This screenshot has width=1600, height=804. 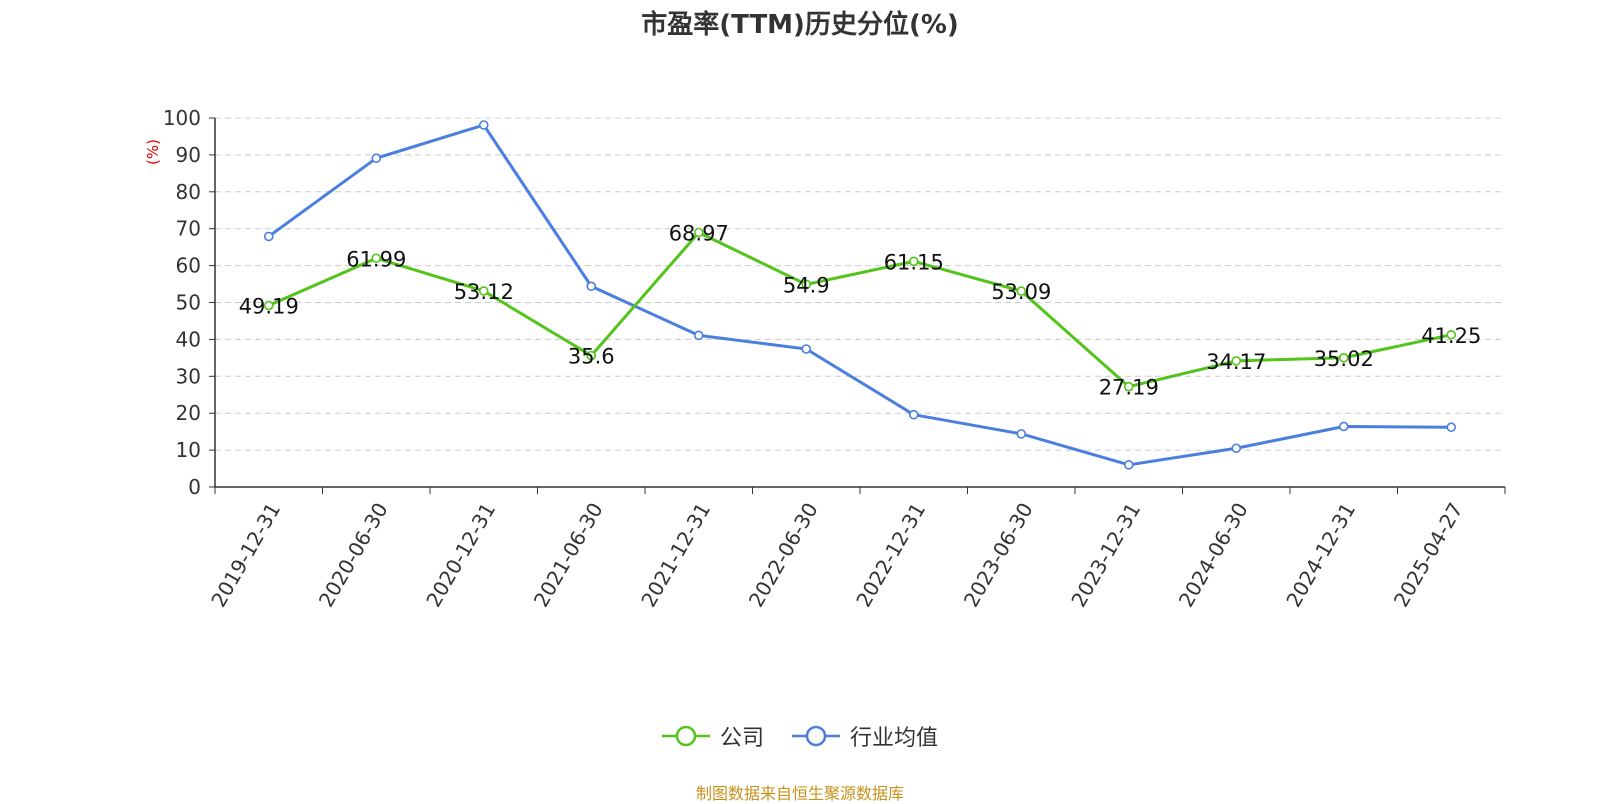 What do you see at coordinates (194, 487) in the screenshot?
I see `y-tick-label: 0` at bounding box center [194, 487].